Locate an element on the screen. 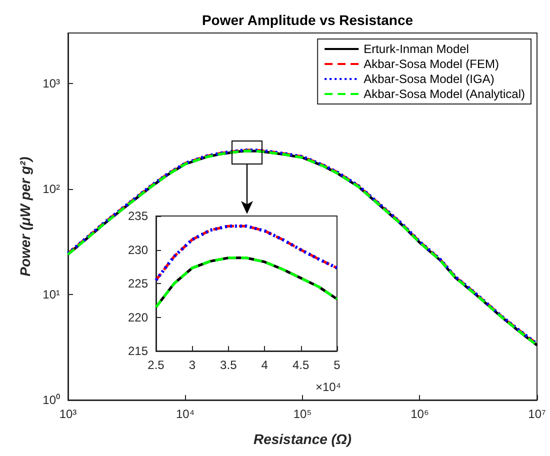  x-tick-label: 2.5 is located at coordinates (156, 365).